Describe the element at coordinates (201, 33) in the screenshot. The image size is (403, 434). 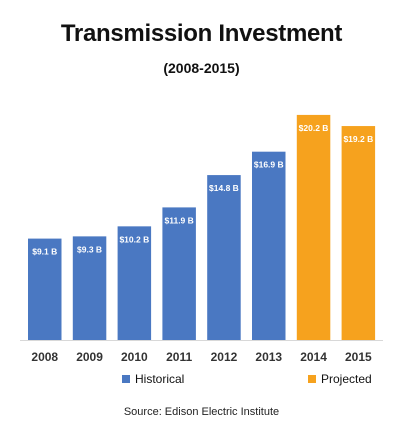
I see `chart-title: Transmission Investment` at that location.